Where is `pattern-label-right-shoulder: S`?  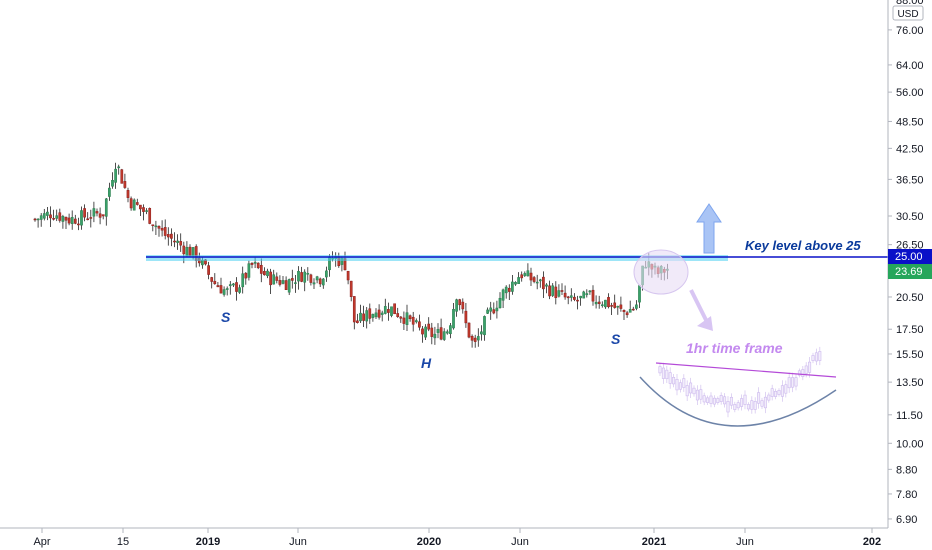 pattern-label-right-shoulder: S is located at coordinates (616, 339).